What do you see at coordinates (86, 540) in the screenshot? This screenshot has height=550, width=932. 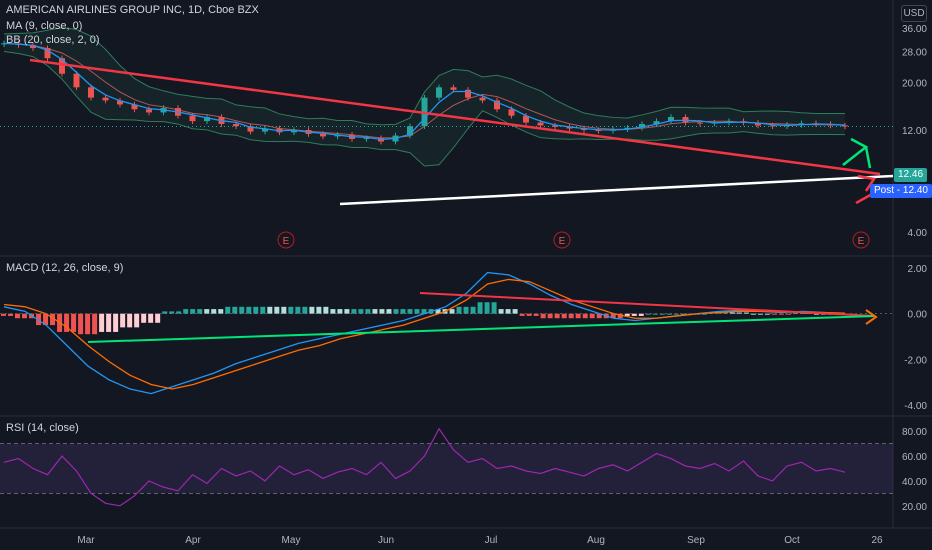 I see `x-tick-label-0: Mar` at bounding box center [86, 540].